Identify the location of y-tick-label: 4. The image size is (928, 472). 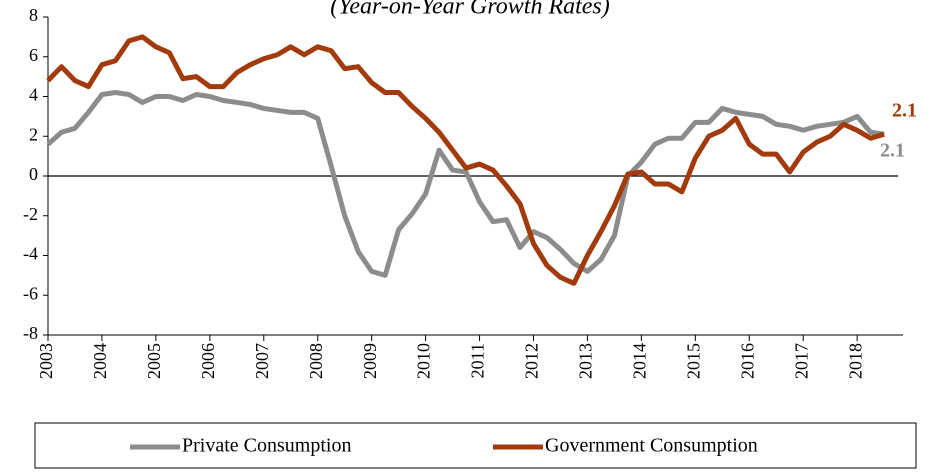
(33, 95).